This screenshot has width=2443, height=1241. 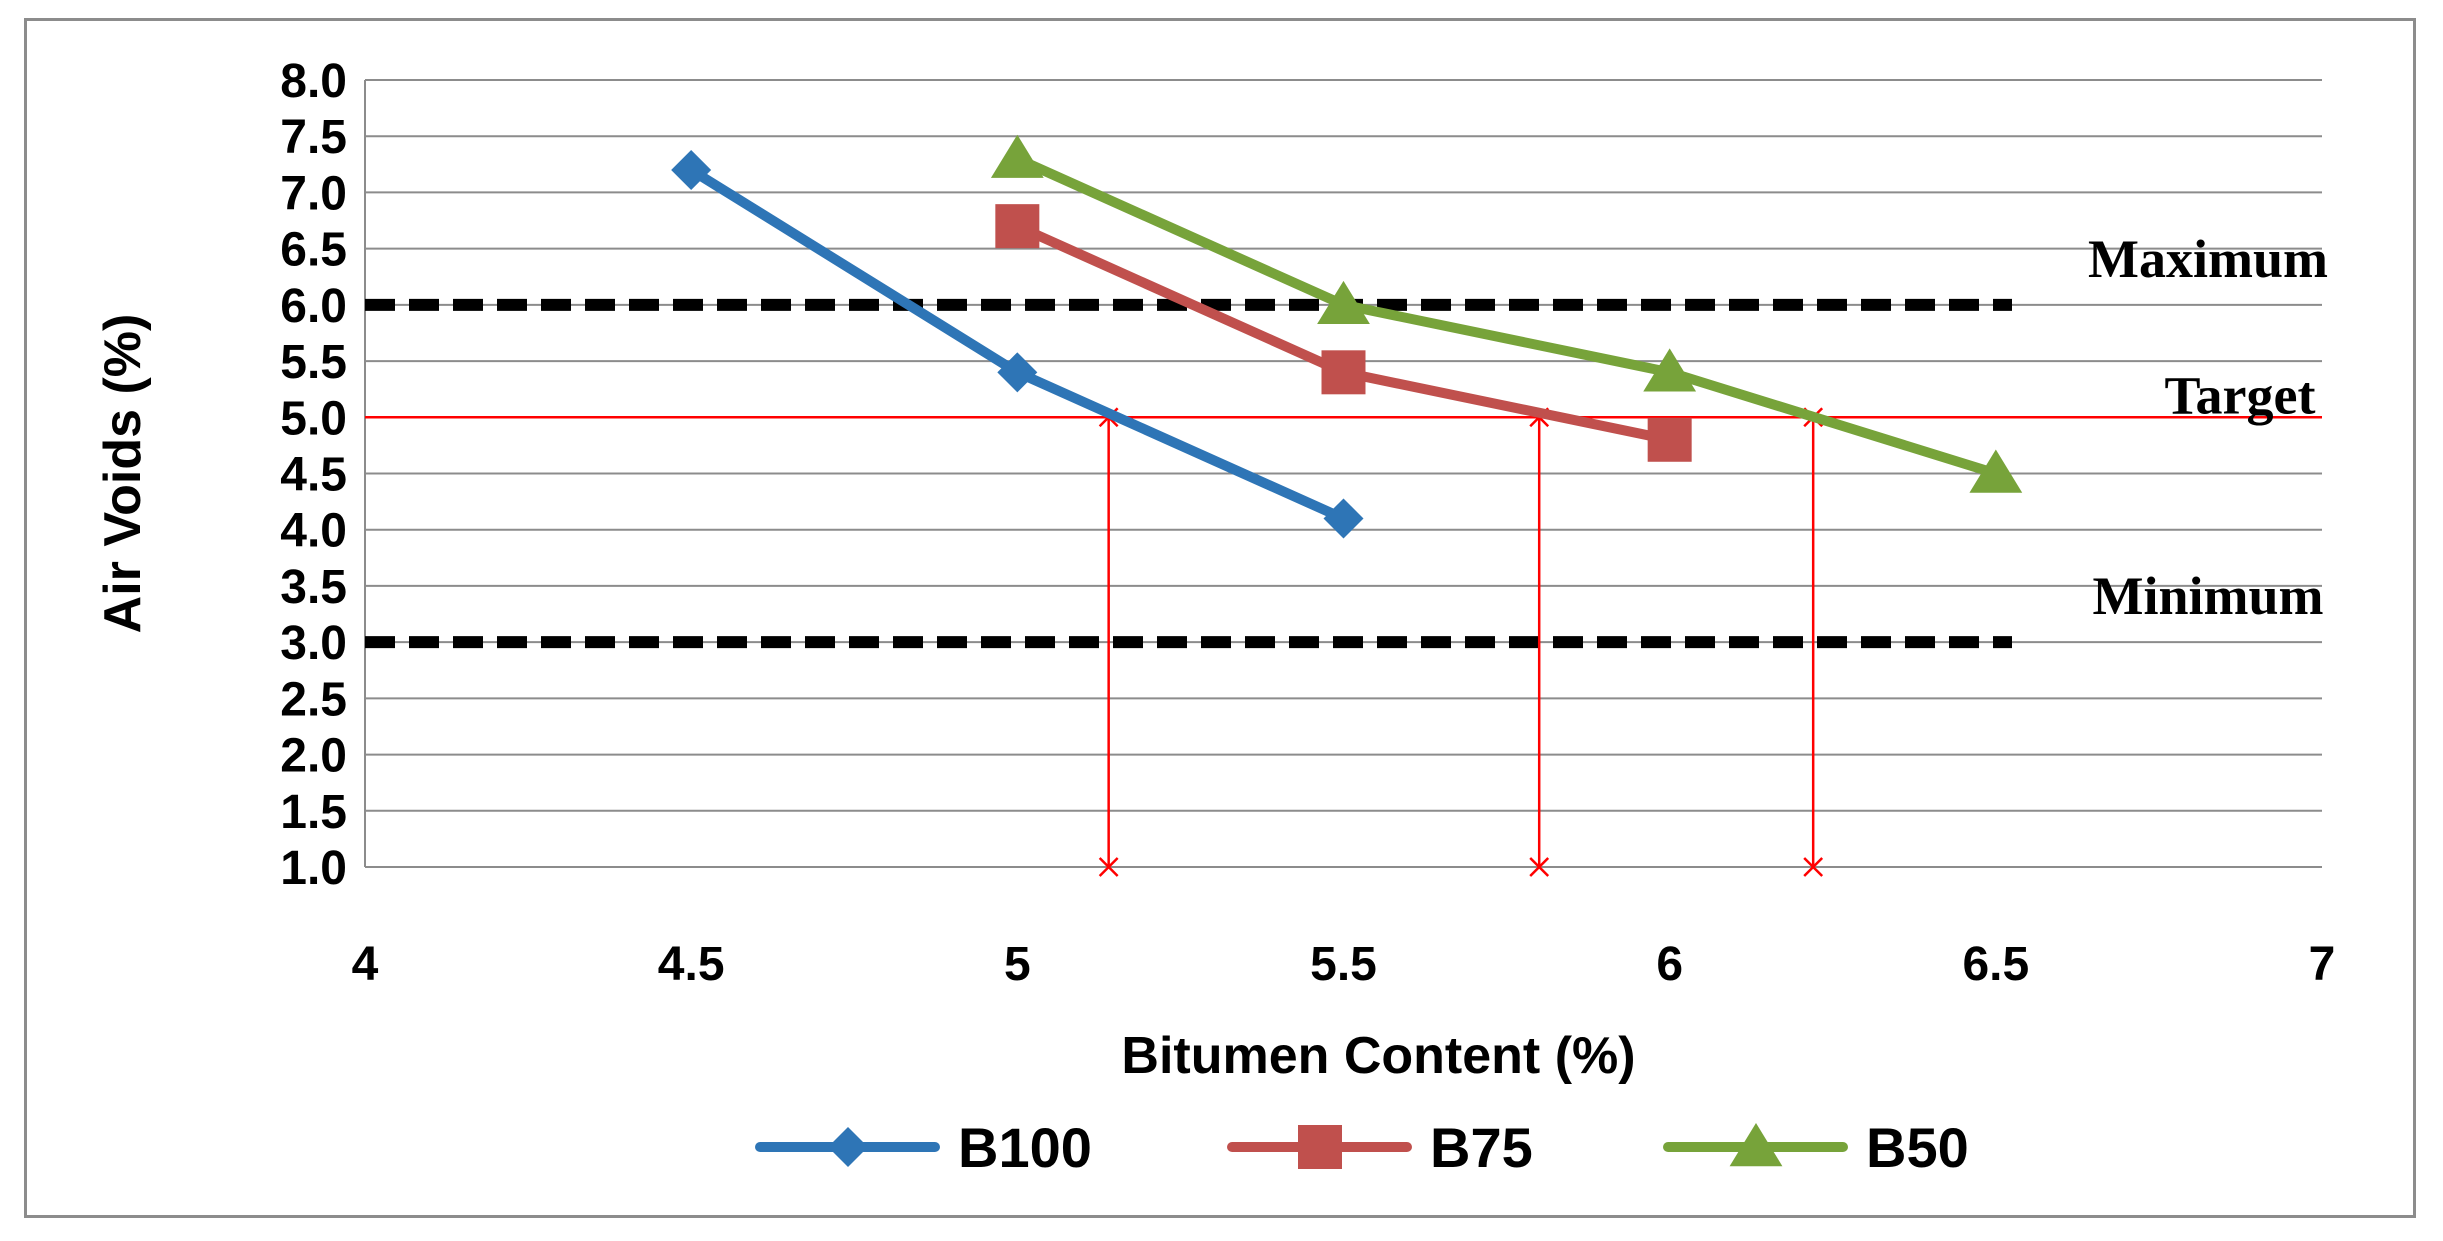 I want to click on x-tick-label: 7, so click(x=2322, y=964).